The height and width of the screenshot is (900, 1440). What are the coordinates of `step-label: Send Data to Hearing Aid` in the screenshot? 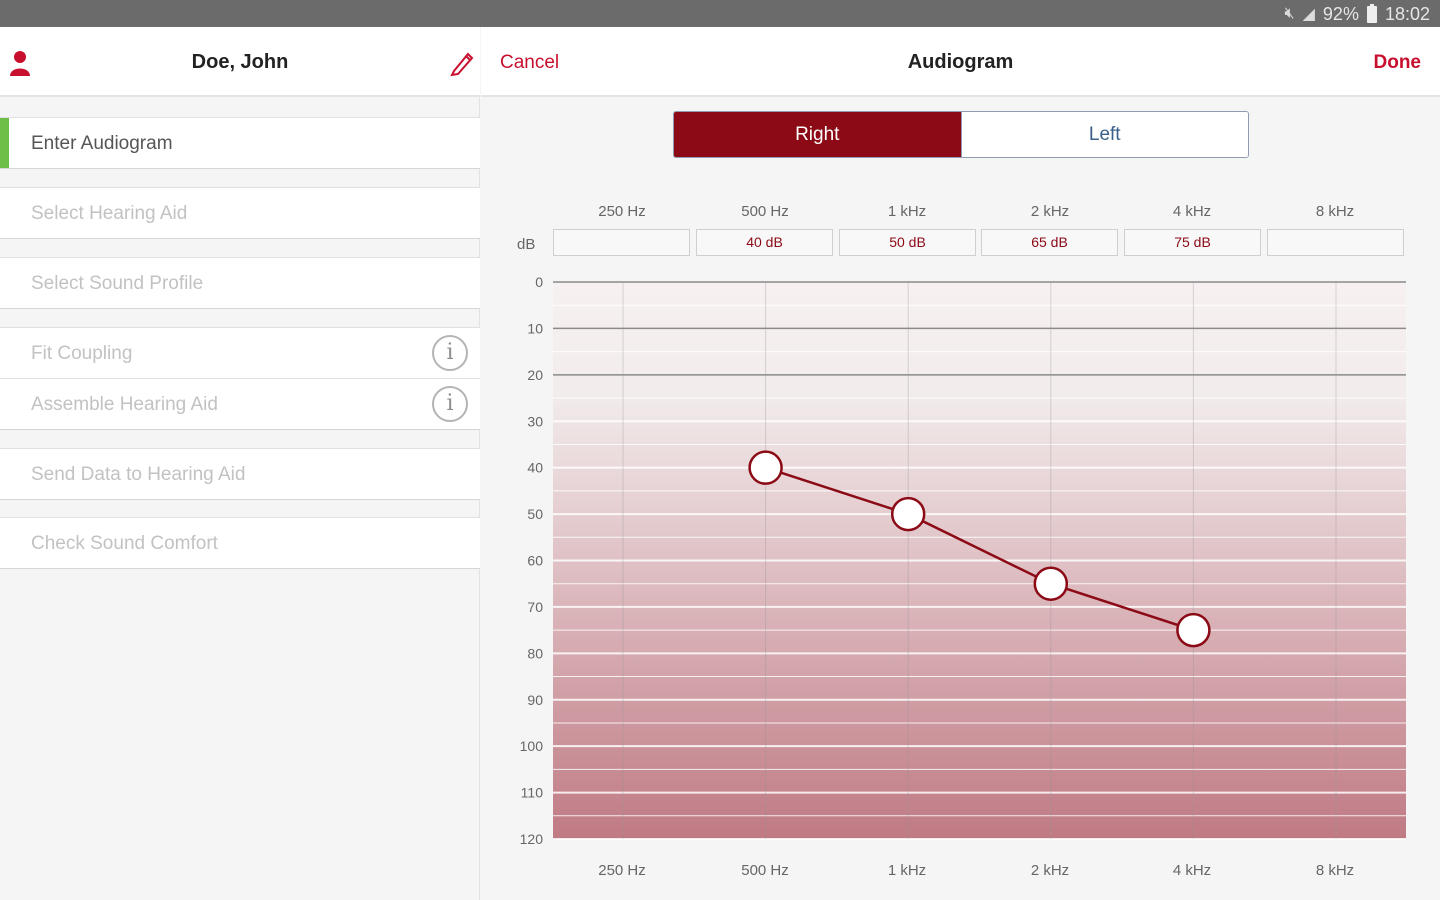 It's located at (138, 474).